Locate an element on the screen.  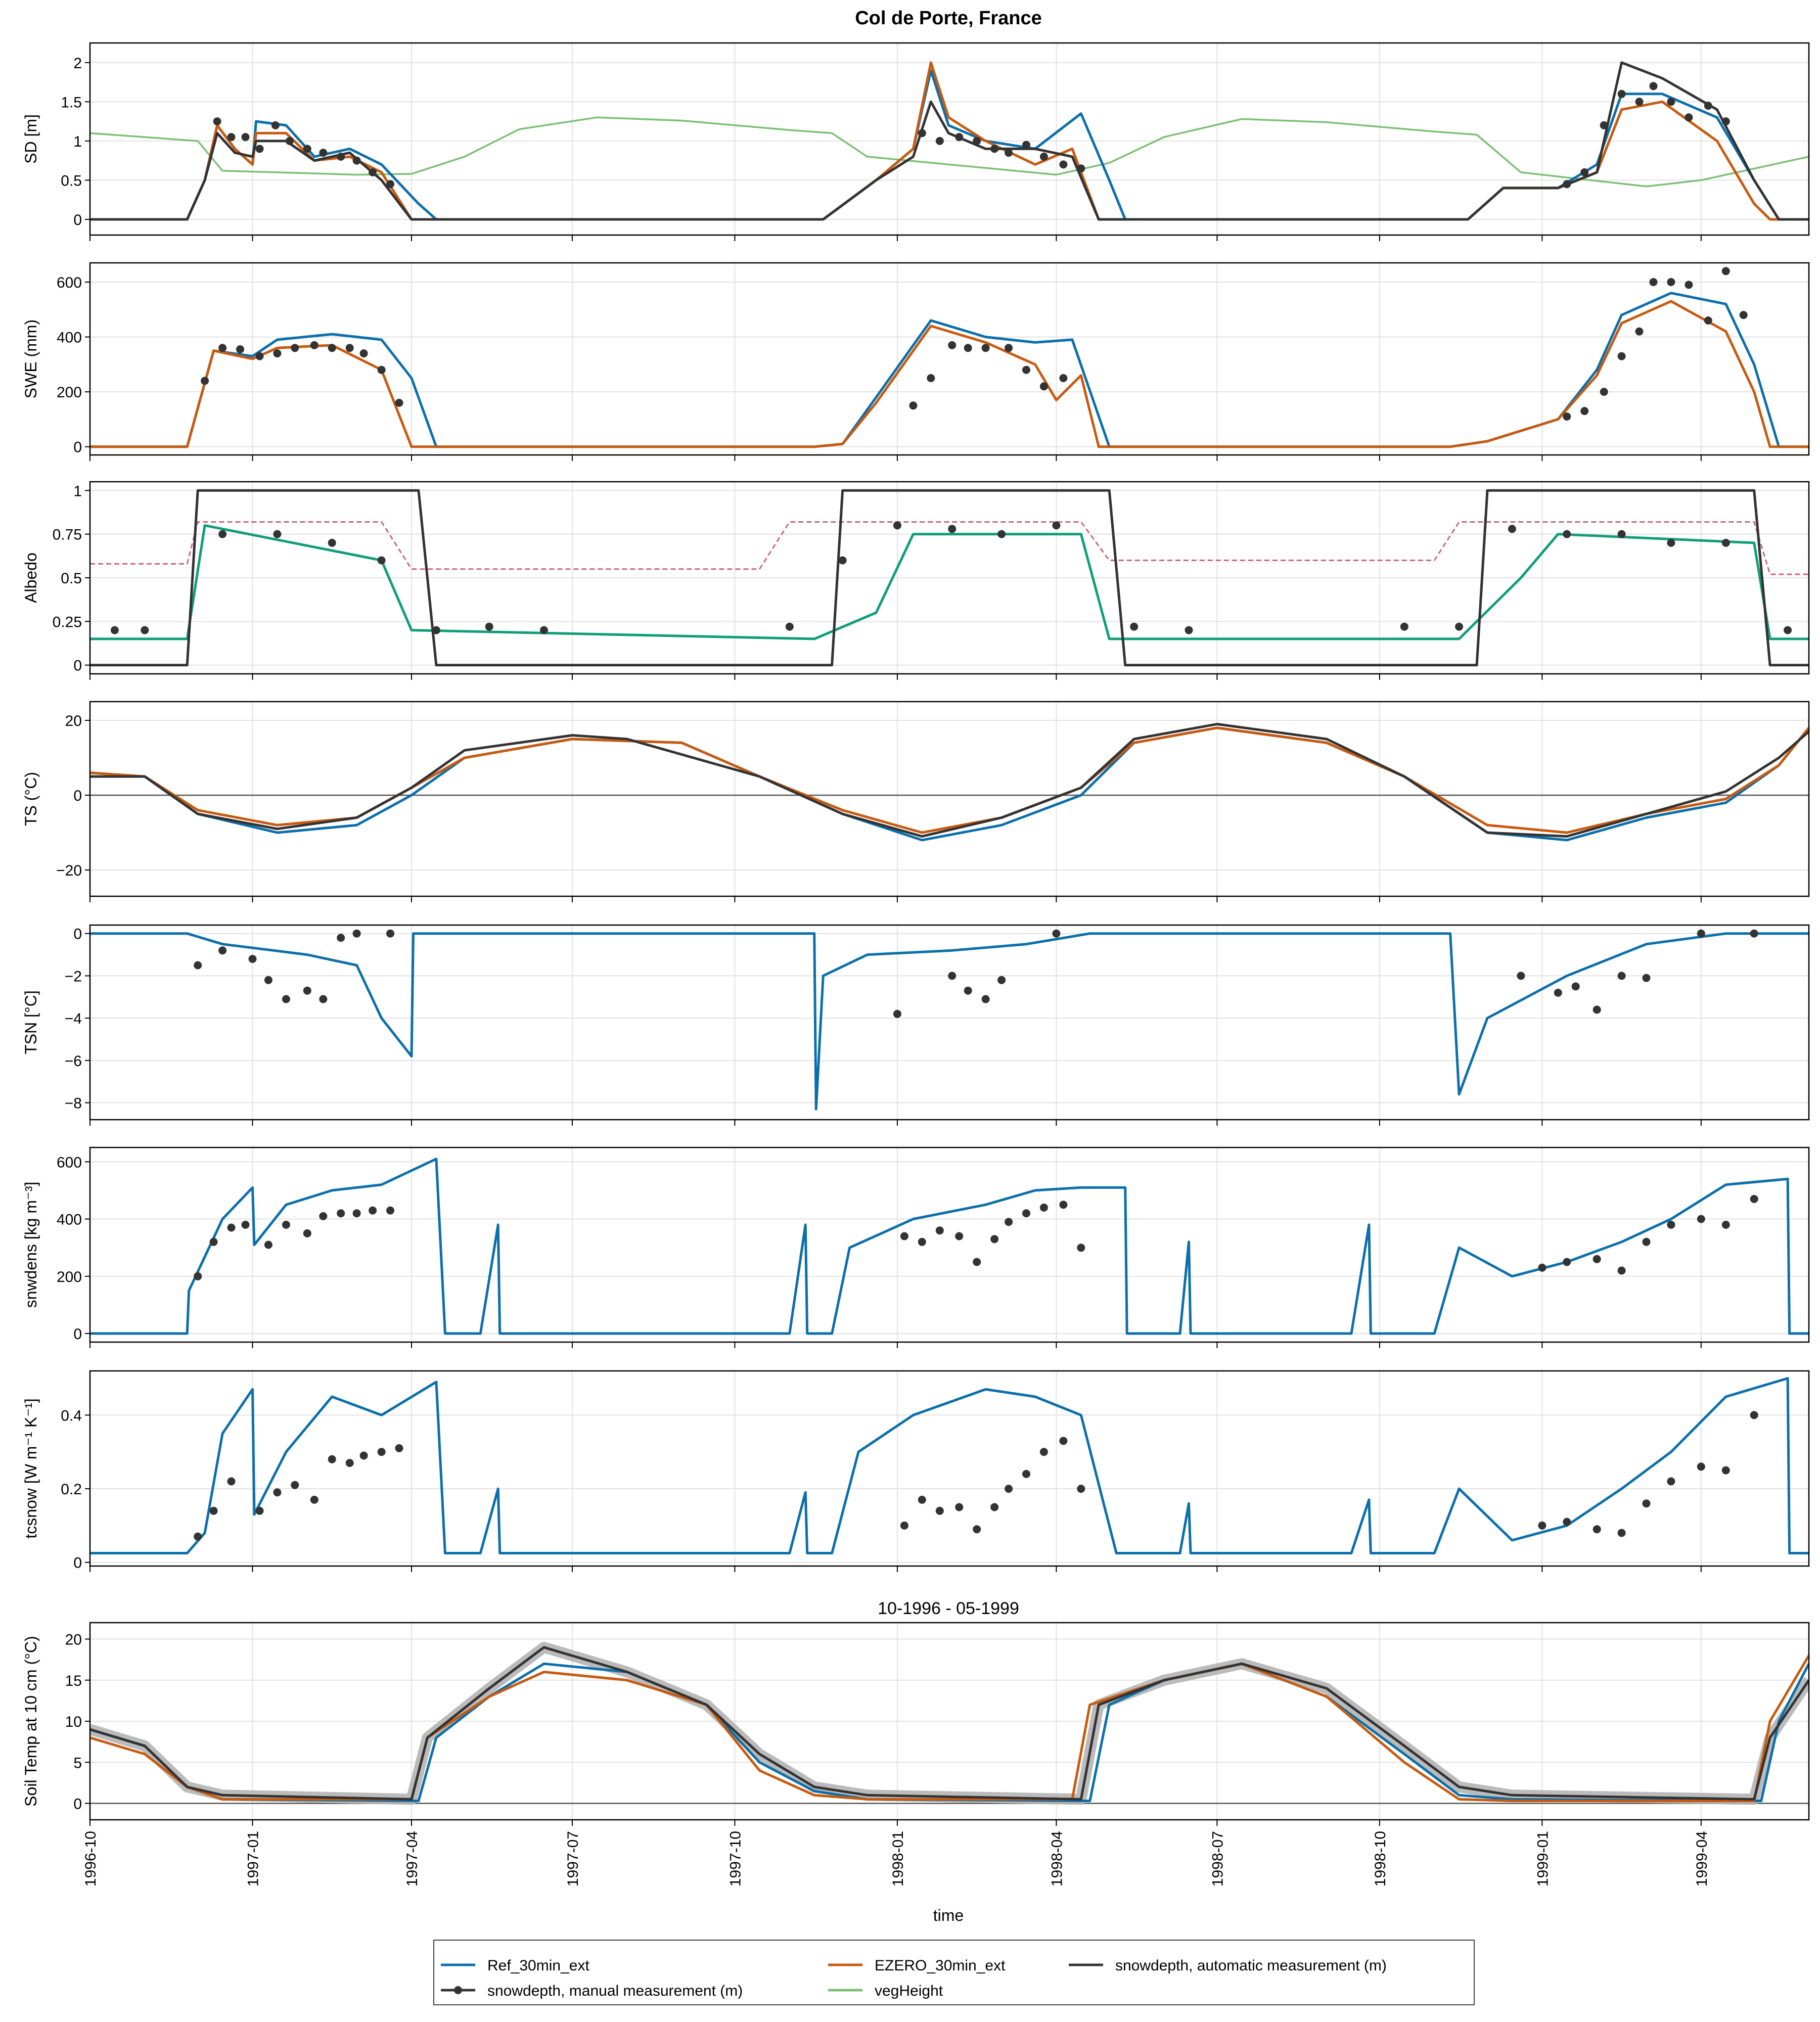
y-tick-label: 5 is located at coordinates (77, 1763).